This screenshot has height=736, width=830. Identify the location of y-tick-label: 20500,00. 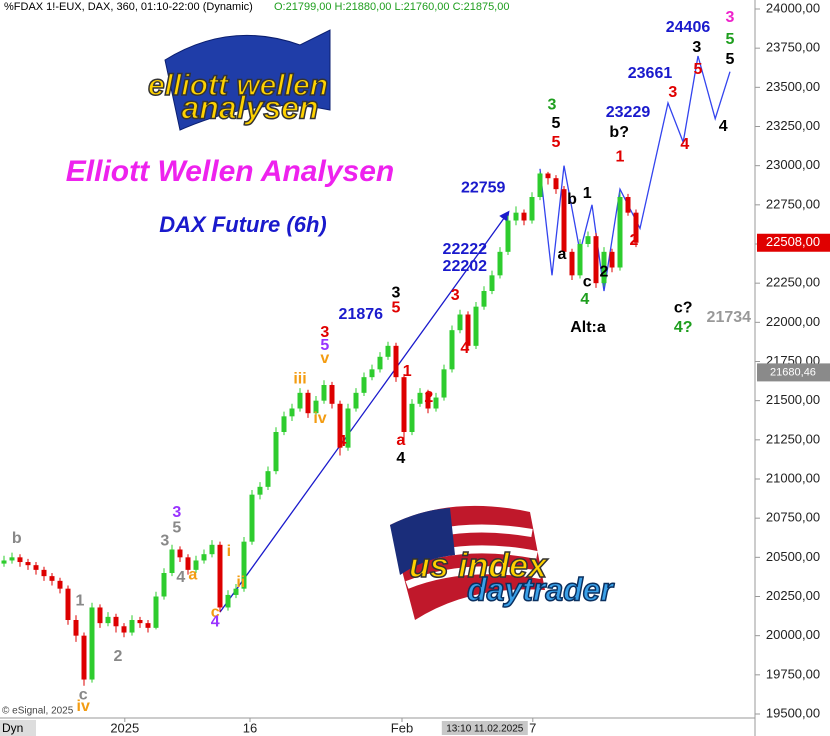
(793, 556).